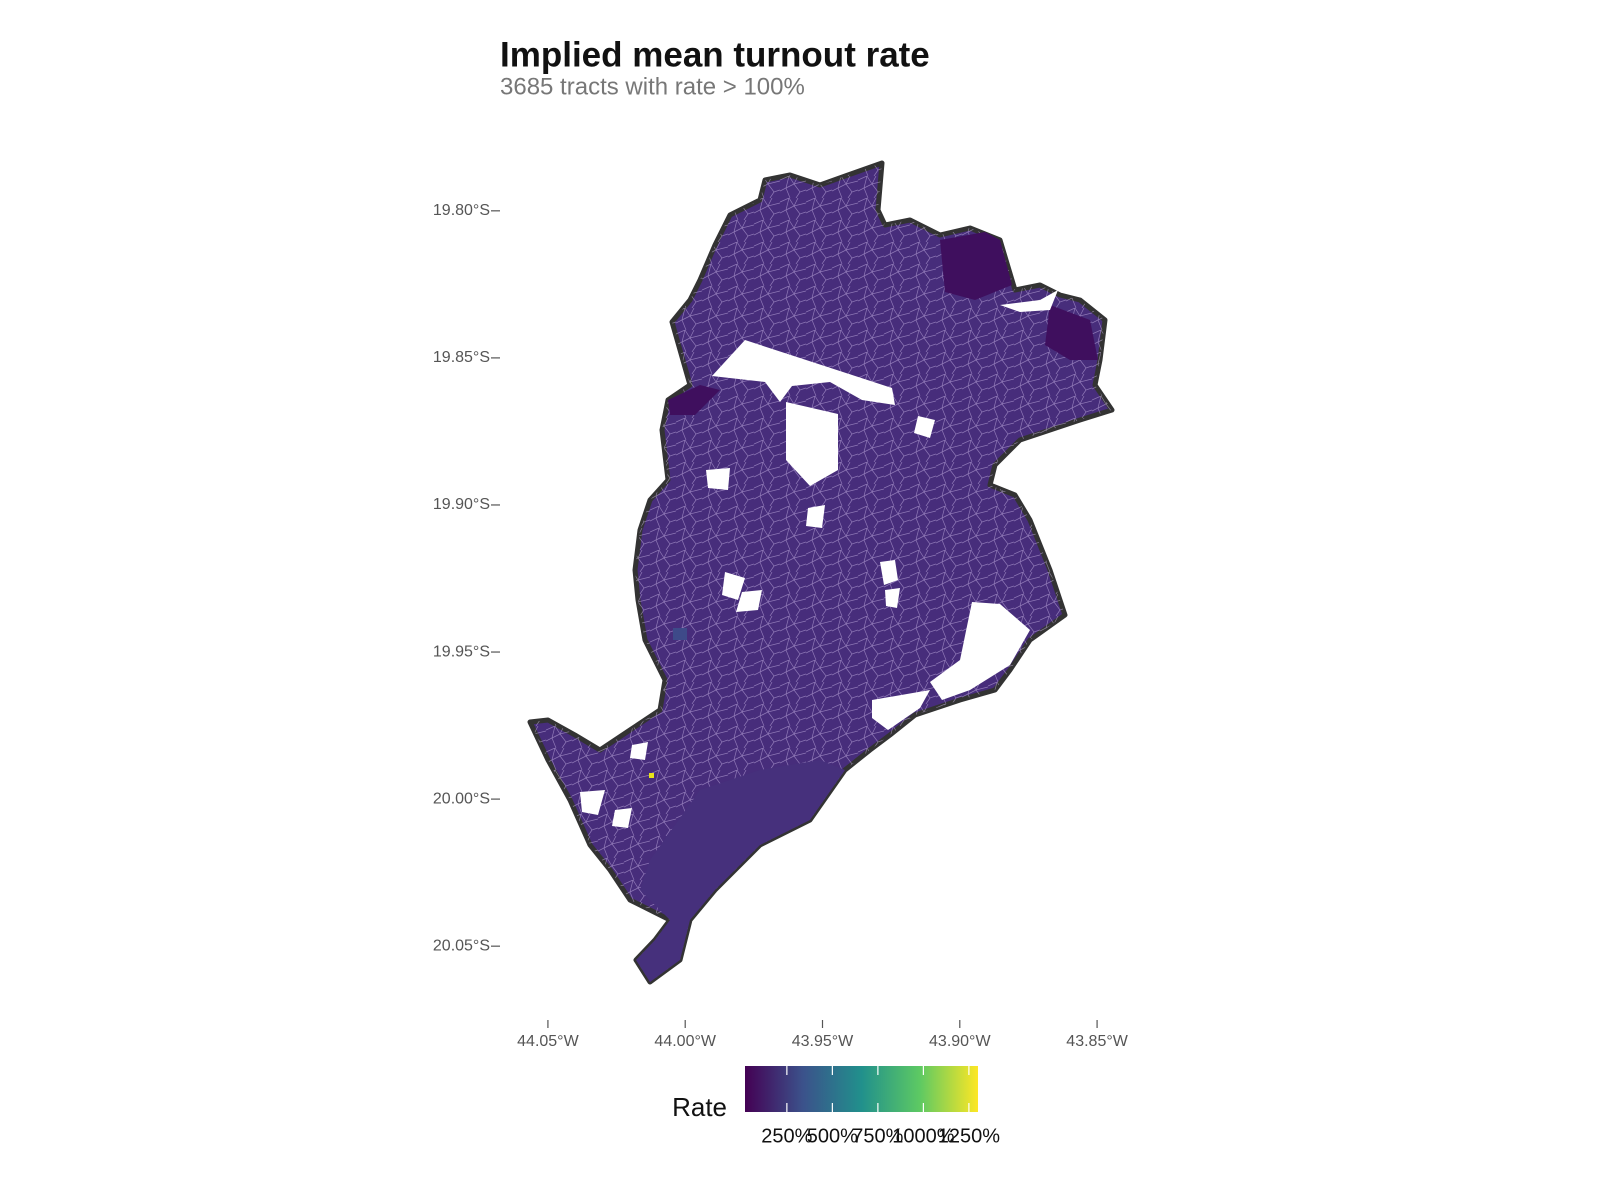  Describe the element at coordinates (685, 1041) in the screenshot. I see `x-tick-label: 44.00°W` at that location.